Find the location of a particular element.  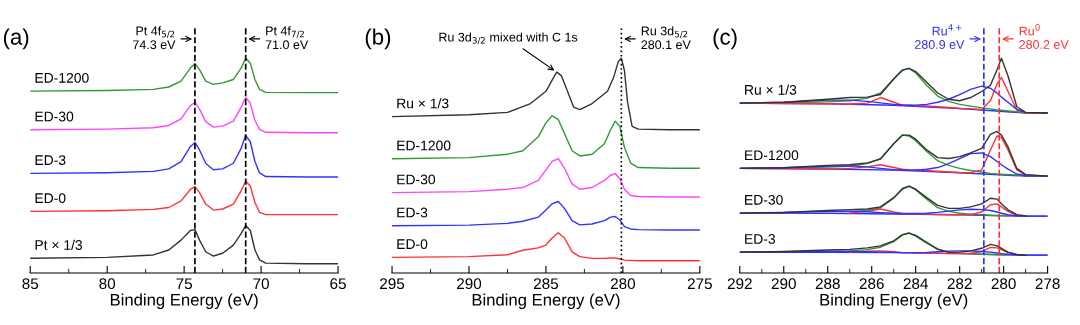

x-tick-label: 288 is located at coordinates (827, 284).